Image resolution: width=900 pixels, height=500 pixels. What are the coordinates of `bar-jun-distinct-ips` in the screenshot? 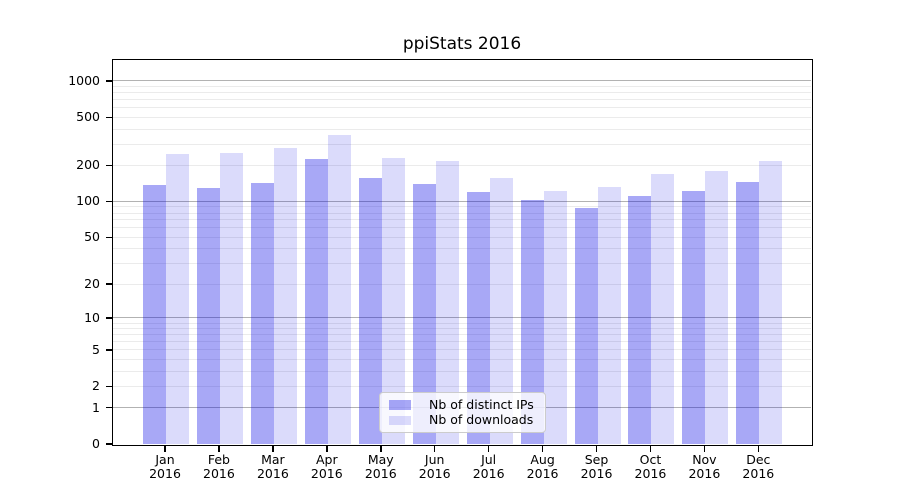 It's located at (424, 314).